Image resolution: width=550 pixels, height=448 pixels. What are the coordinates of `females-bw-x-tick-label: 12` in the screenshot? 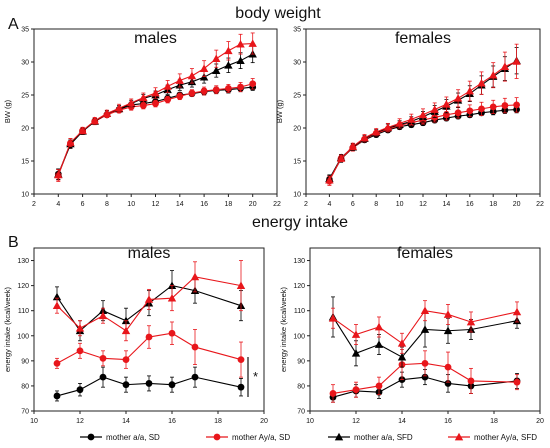 It's located at (423, 204).